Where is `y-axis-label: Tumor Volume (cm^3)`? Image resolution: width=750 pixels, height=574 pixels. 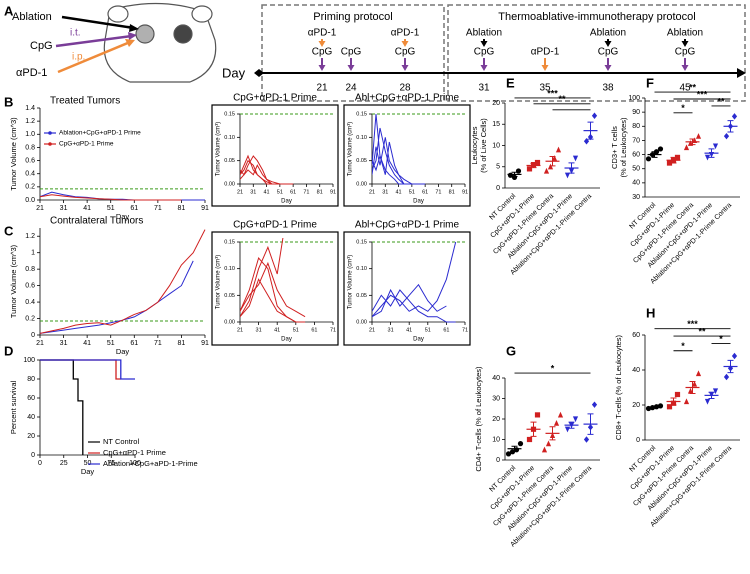
y-axis-label: Tumor Volume (cm^3) is located at coordinates (13, 281).